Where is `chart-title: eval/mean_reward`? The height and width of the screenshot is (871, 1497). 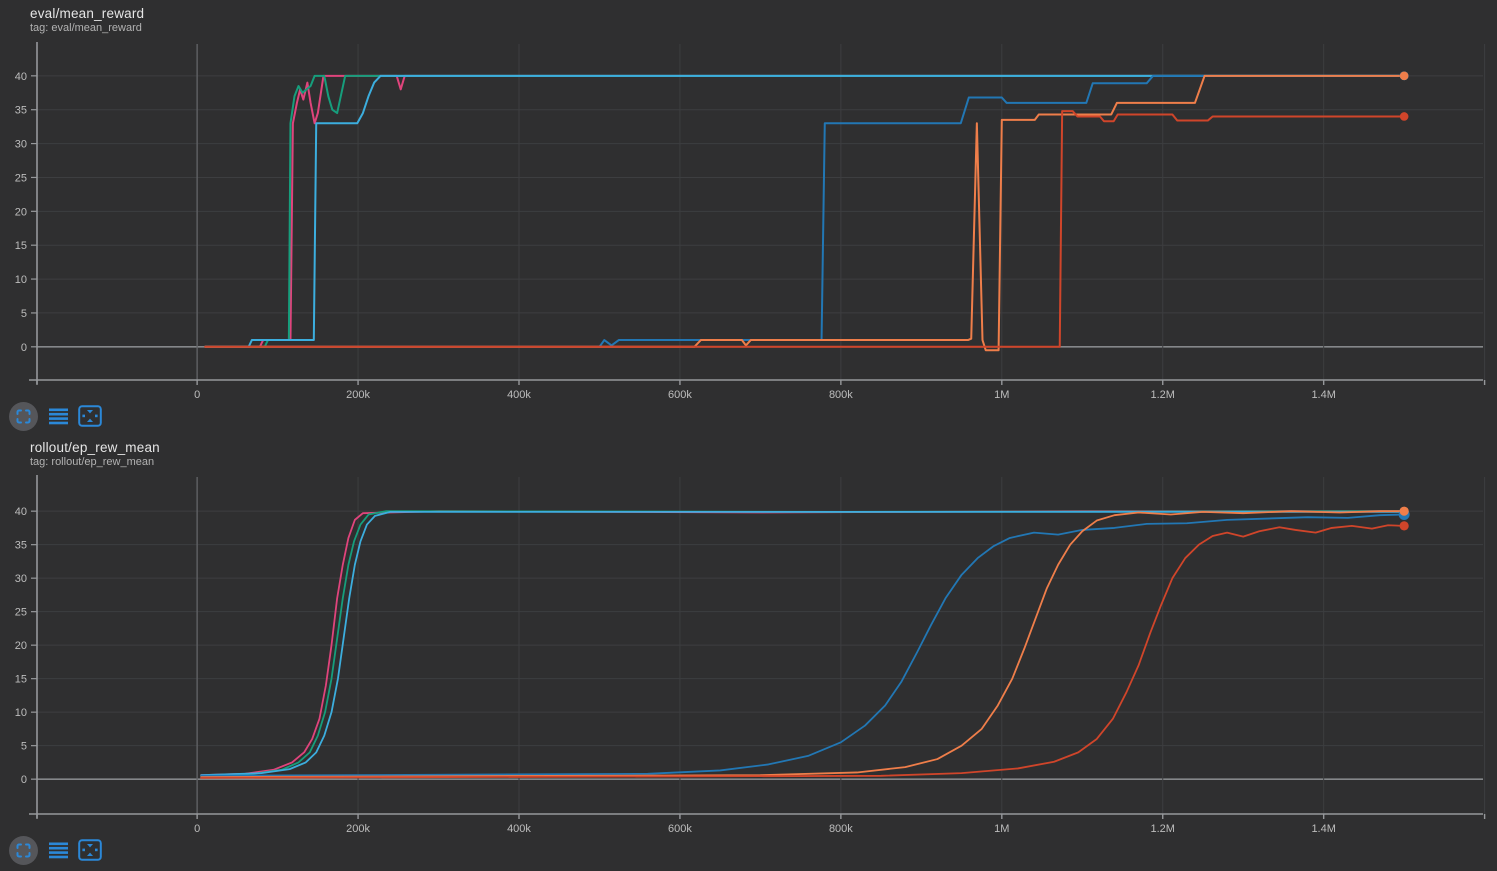
chart-title: eval/mean_reward is located at coordinates (87, 13).